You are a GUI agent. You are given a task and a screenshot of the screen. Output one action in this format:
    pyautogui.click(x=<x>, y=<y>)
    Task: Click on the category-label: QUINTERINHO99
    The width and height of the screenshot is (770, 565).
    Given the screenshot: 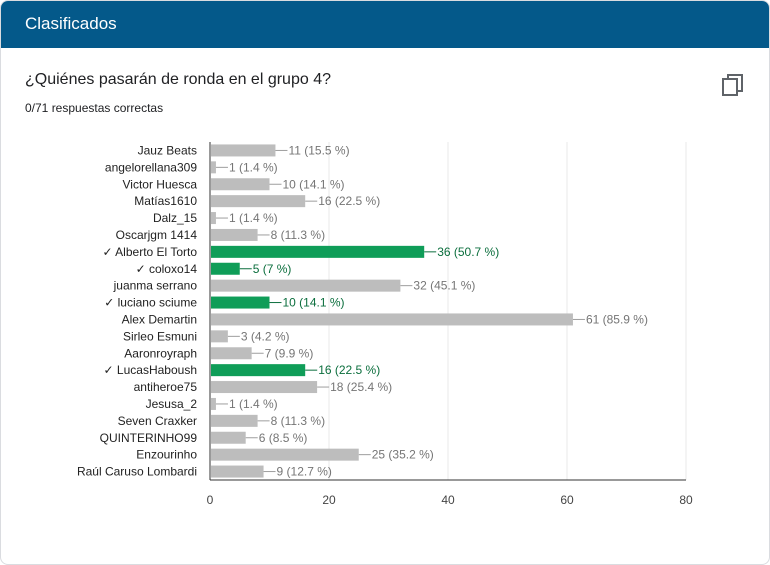 What is the action you would take?
    pyautogui.click(x=149, y=438)
    